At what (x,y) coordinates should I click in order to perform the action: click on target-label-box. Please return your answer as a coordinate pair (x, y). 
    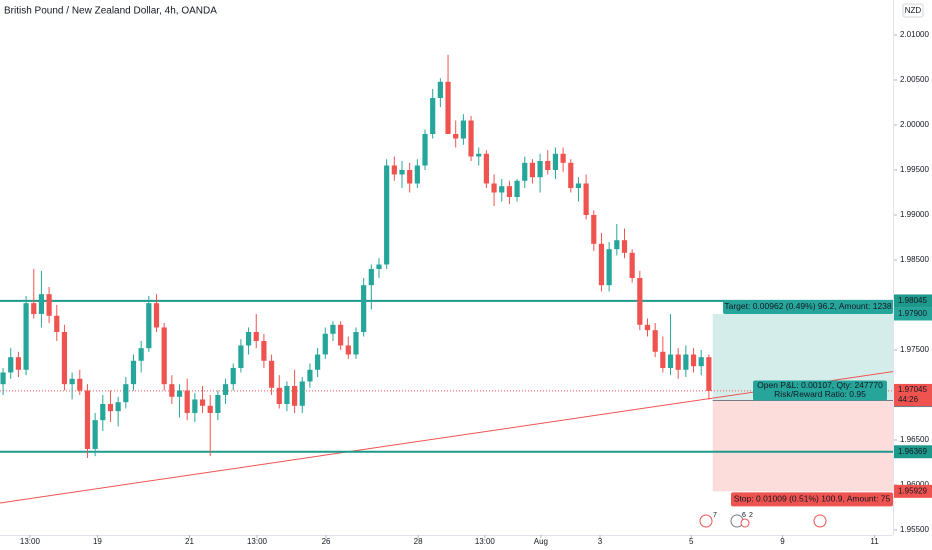
    Looking at the image, I should click on (808, 306).